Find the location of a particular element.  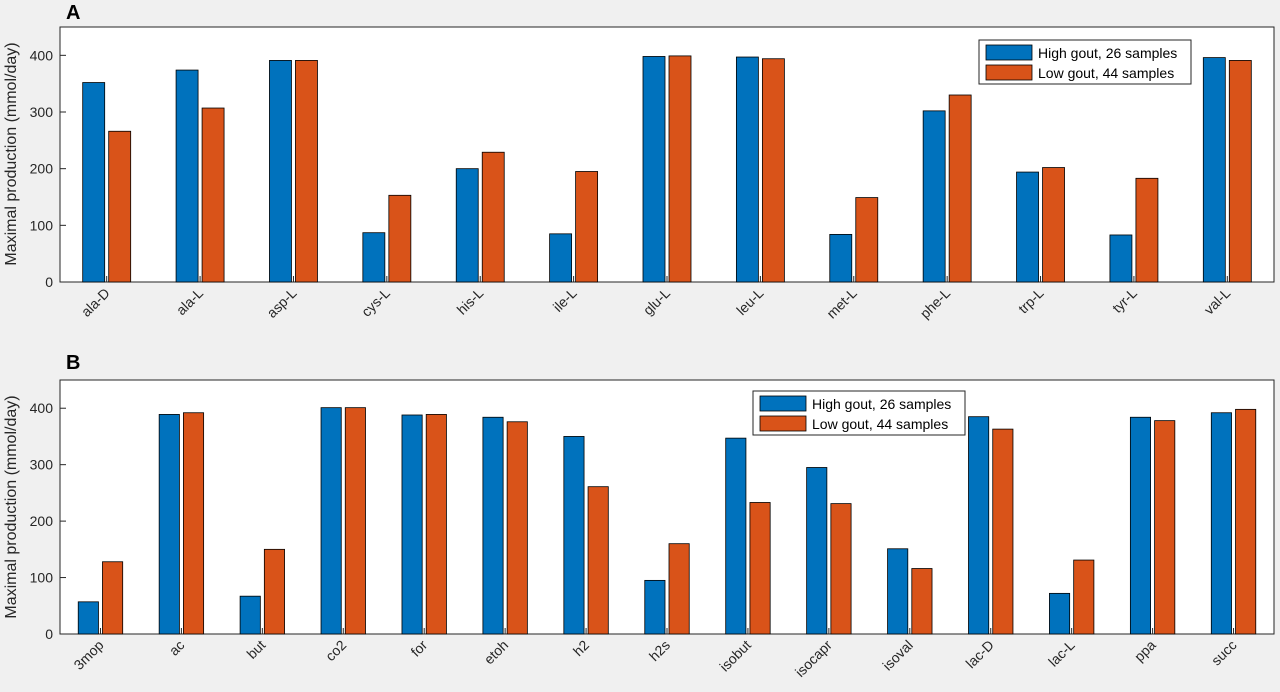

panel-b-letter: B is located at coordinates (73, 363).